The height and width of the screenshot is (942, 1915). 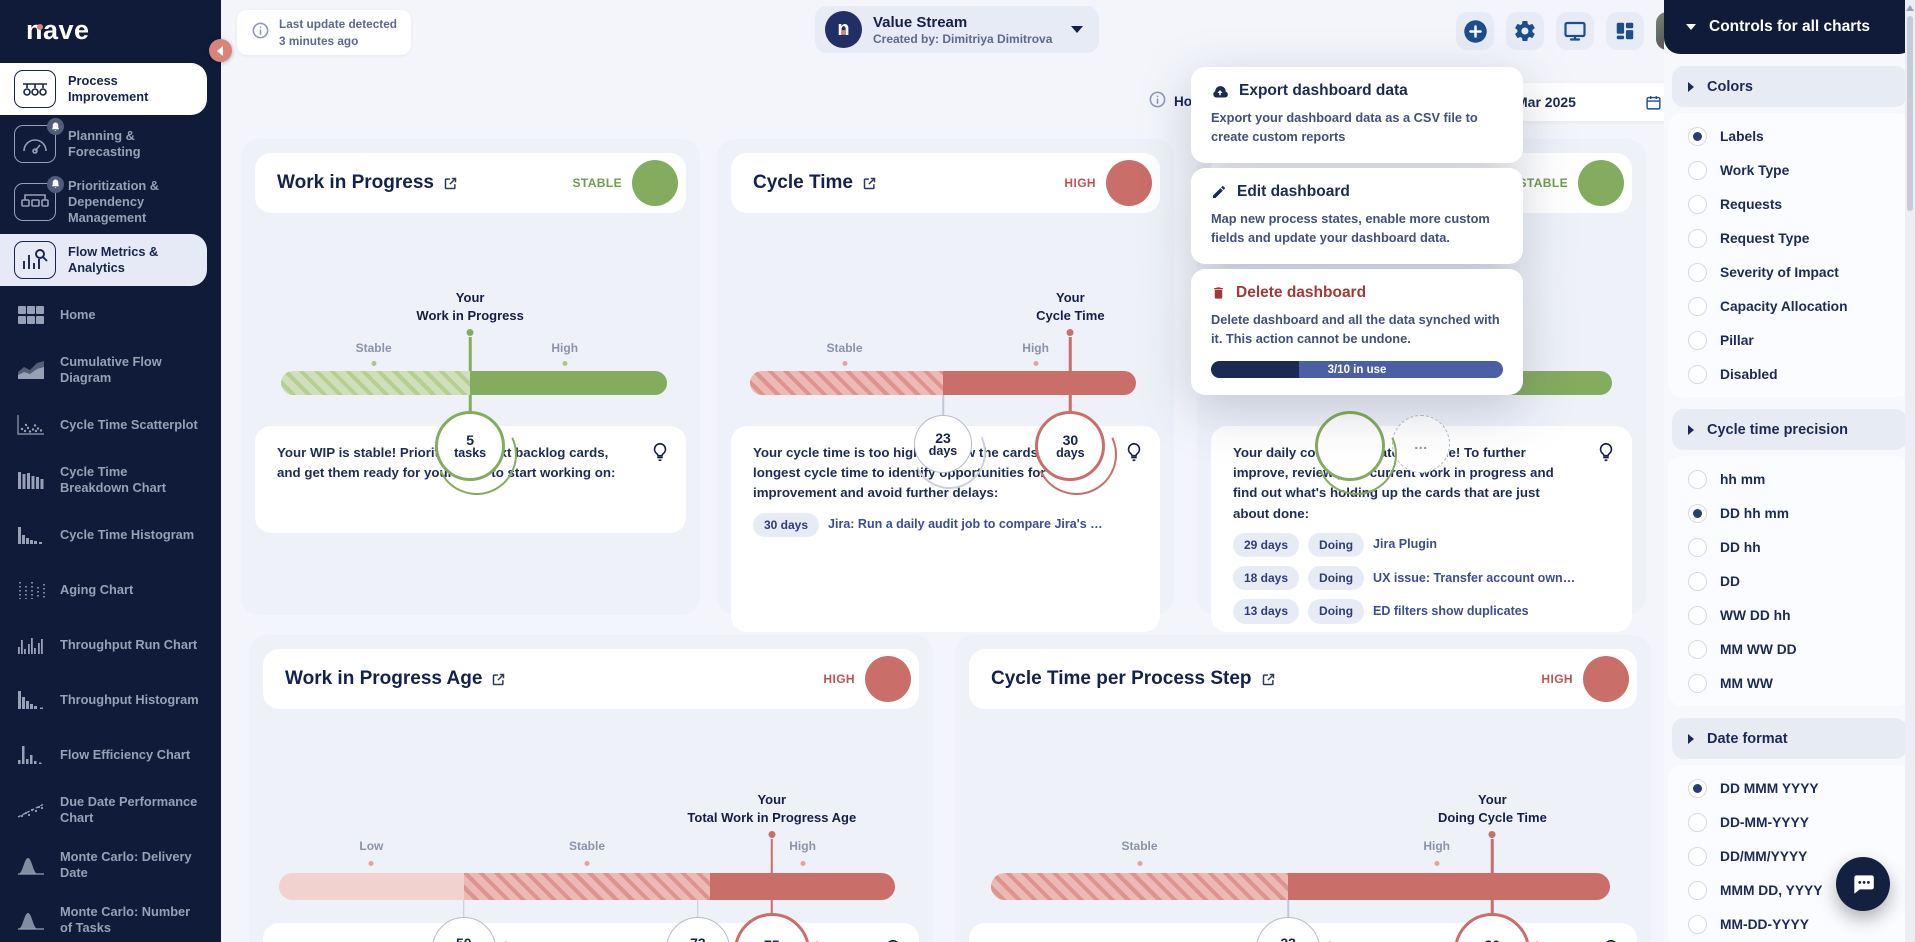 I want to click on radio-option-disabled: Disabled, so click(x=1789, y=374).